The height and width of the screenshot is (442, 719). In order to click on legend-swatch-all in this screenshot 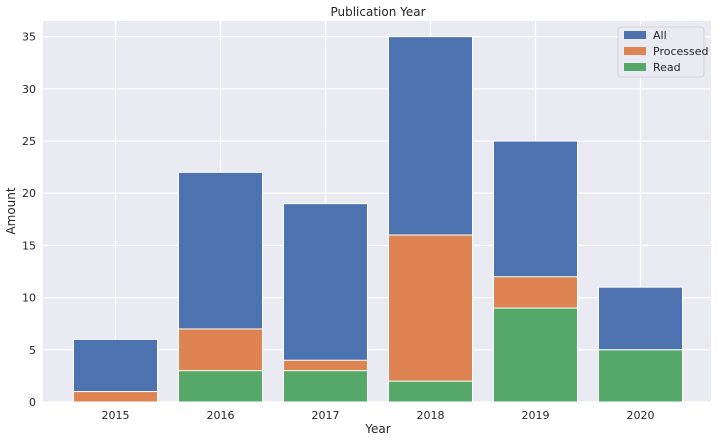, I will do `click(635, 35)`.